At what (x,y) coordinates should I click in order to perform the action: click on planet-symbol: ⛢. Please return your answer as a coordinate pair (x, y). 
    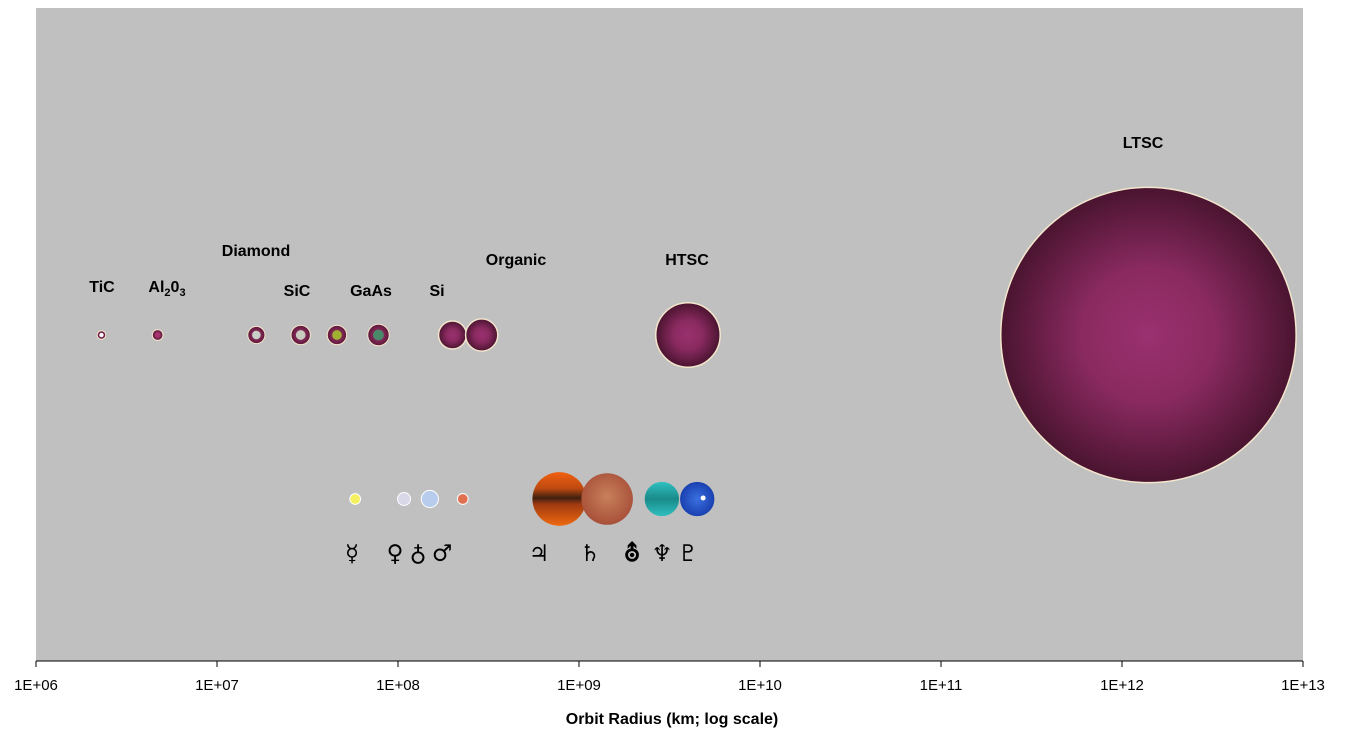
    Looking at the image, I should click on (632, 553).